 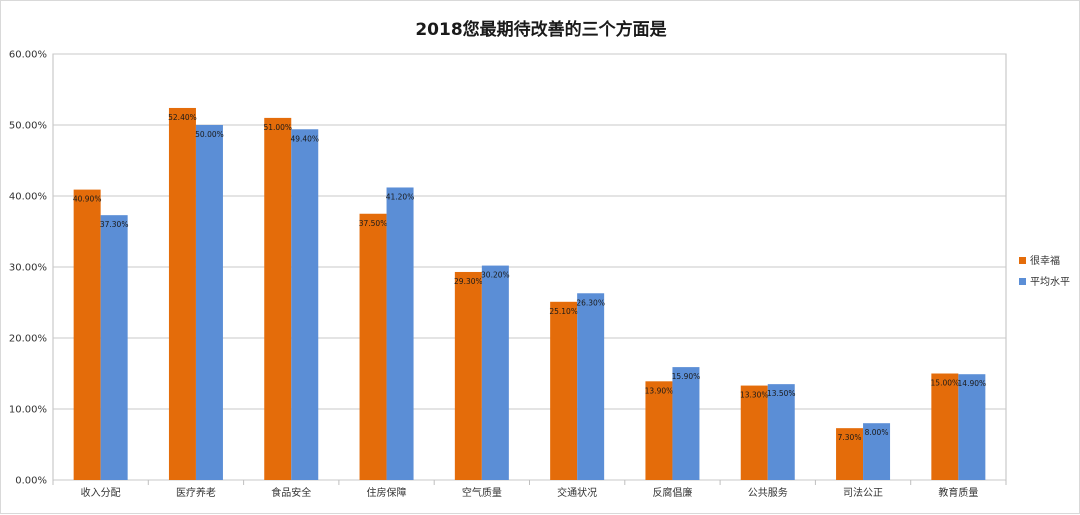 What do you see at coordinates (101, 492) in the screenshot?
I see `x-category-label: 收入分配` at bounding box center [101, 492].